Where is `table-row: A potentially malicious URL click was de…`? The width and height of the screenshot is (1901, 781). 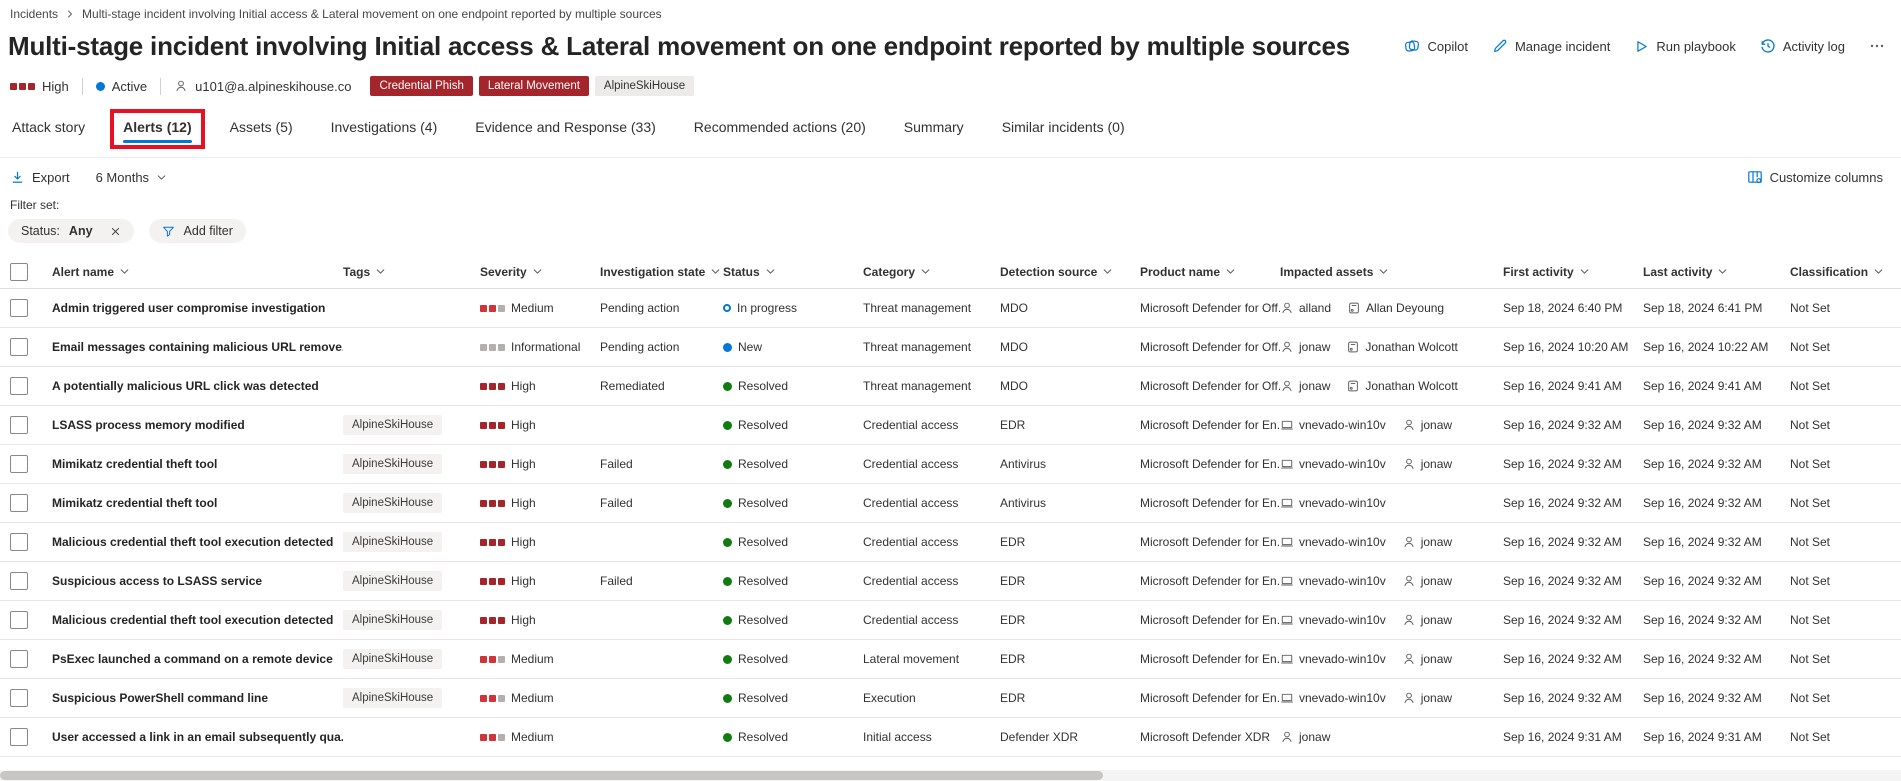
table-row: A potentially malicious URL click was de… is located at coordinates (950, 386).